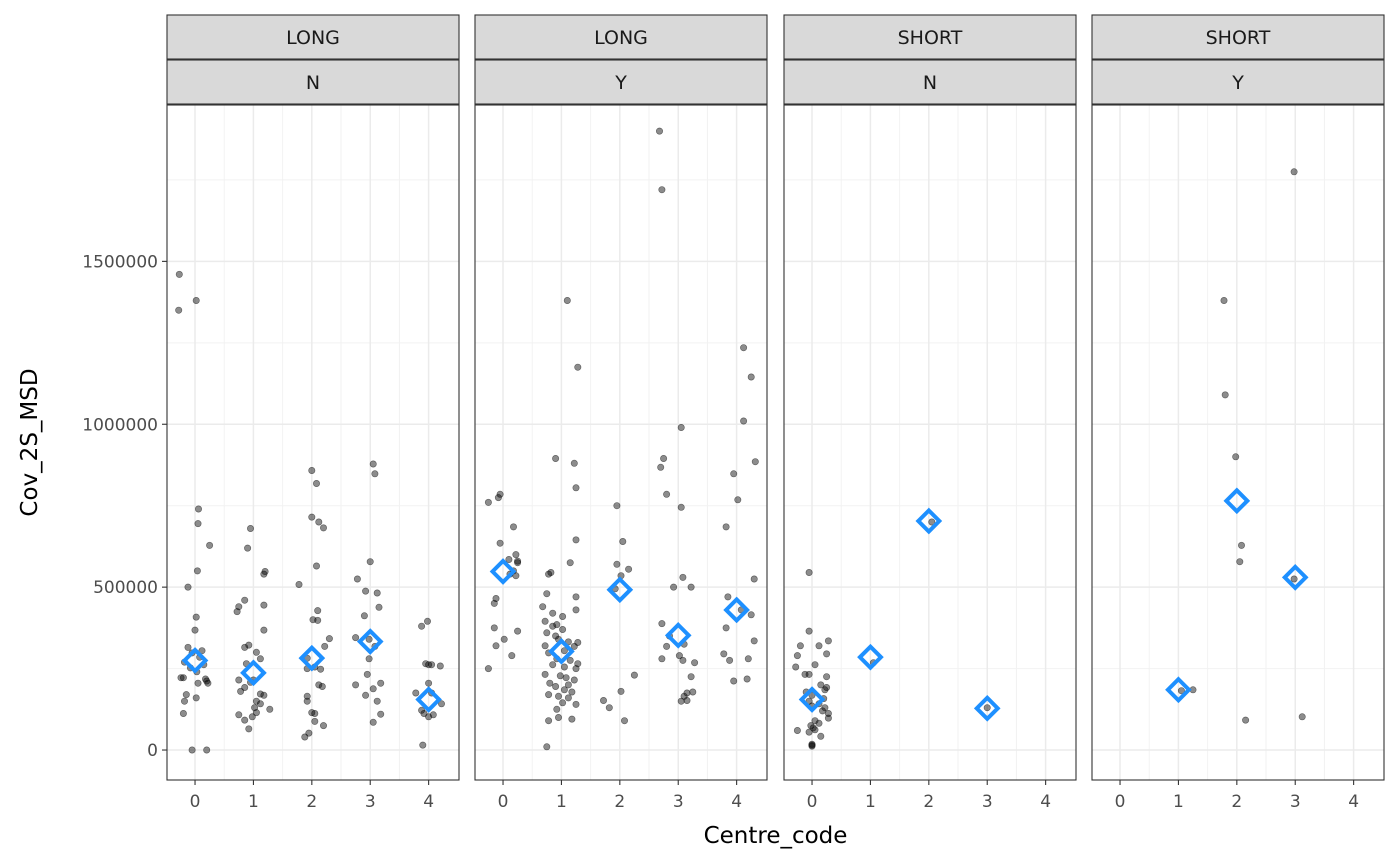  Describe the element at coordinates (120, 425) in the screenshot. I see `y-tick-label: 1000000` at that location.